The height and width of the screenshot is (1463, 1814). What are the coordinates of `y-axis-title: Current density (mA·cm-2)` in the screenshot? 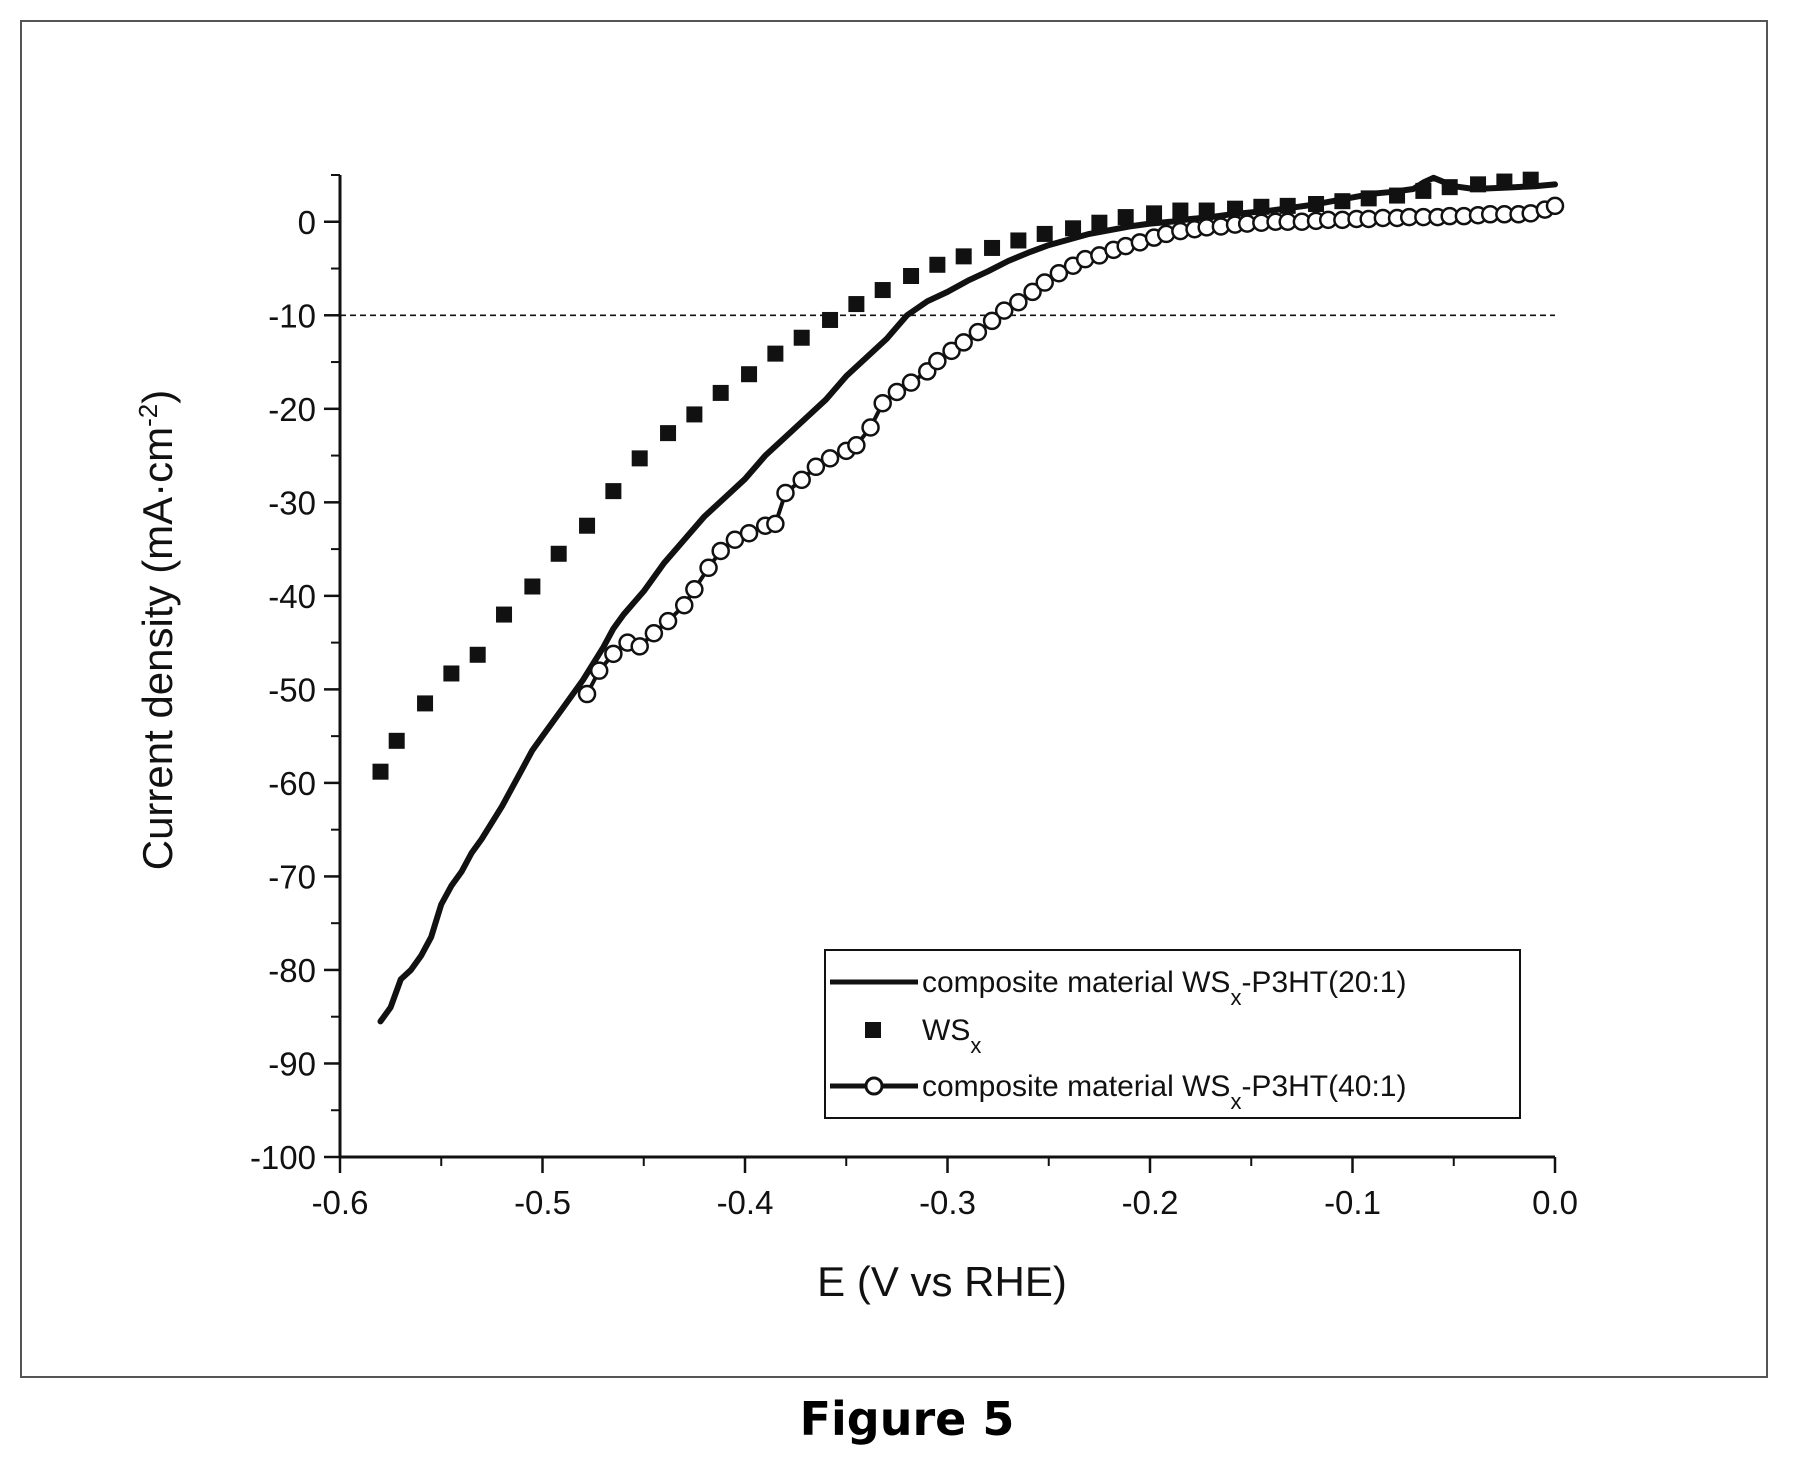 It's located at (157, 630).